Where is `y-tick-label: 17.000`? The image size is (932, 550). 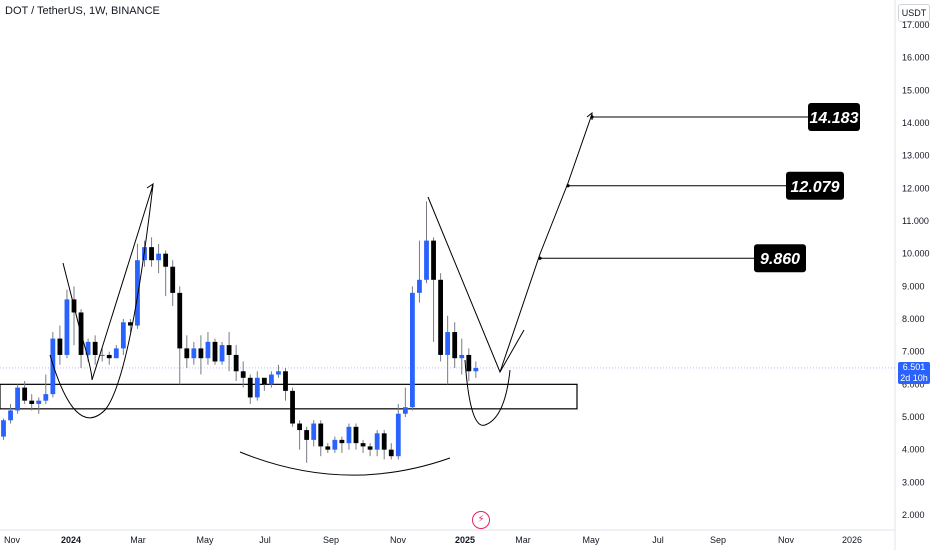
y-tick-label: 17.000 is located at coordinates (916, 25).